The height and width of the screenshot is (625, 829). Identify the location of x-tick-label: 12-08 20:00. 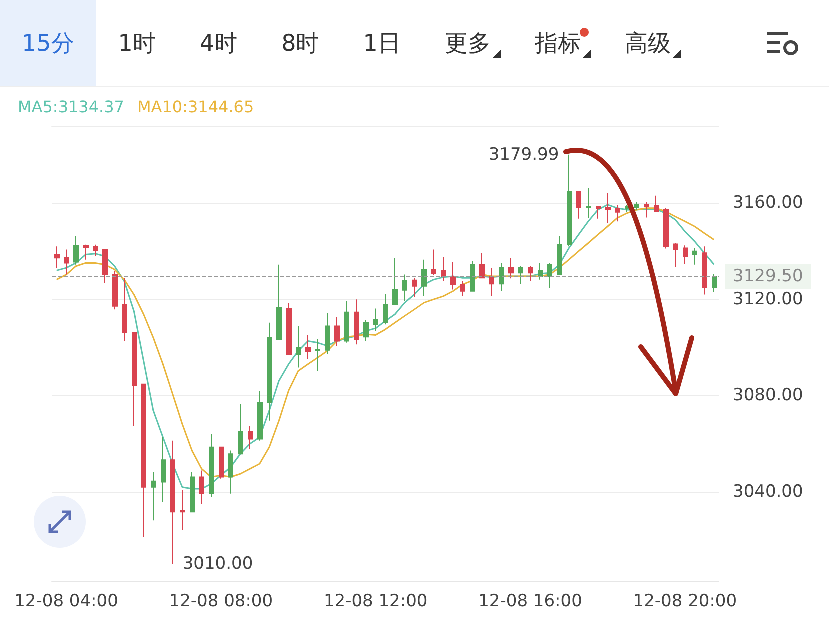
(685, 602).